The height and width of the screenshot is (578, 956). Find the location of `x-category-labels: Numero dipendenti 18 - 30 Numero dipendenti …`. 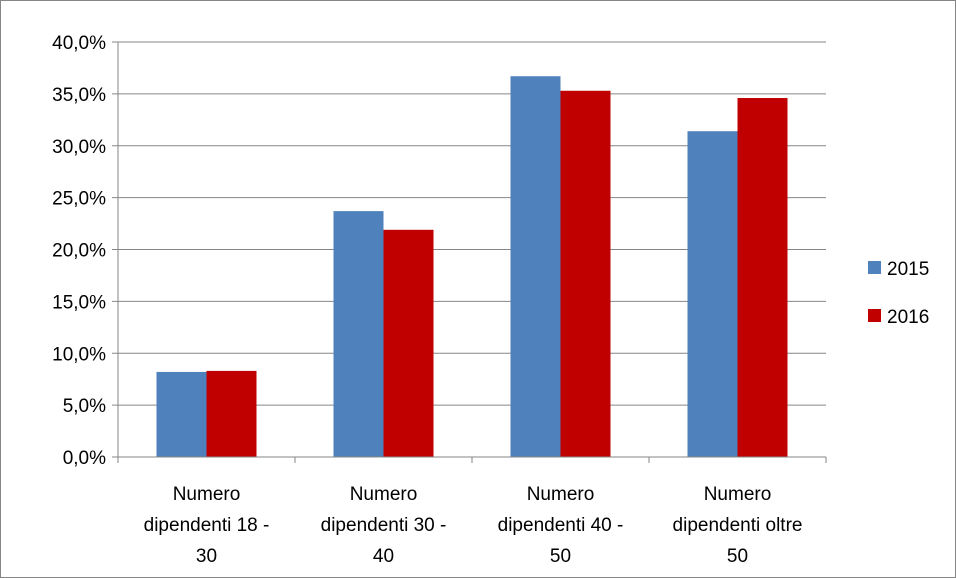

x-category-labels: Numero dipendenti 18 - 30 Numero dipendenti … is located at coordinates (473, 525).